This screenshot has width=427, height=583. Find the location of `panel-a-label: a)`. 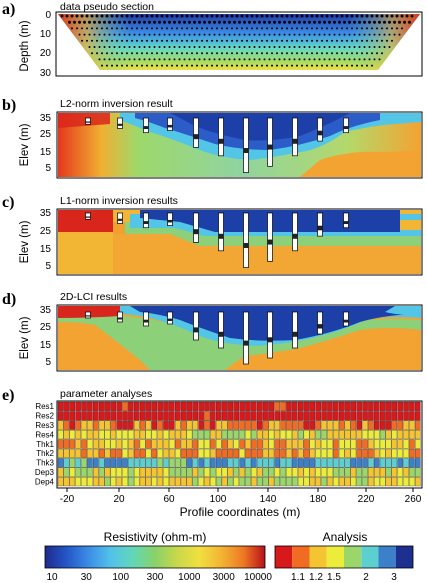

panel-a-label: a) is located at coordinates (8, 9).